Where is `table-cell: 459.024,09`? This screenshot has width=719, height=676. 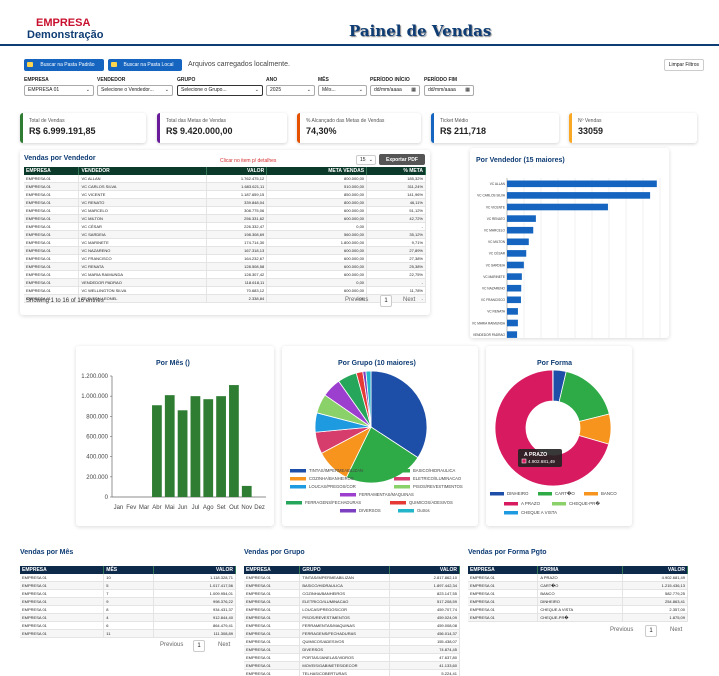 table-cell: 459.024,09 is located at coordinates (424, 617).